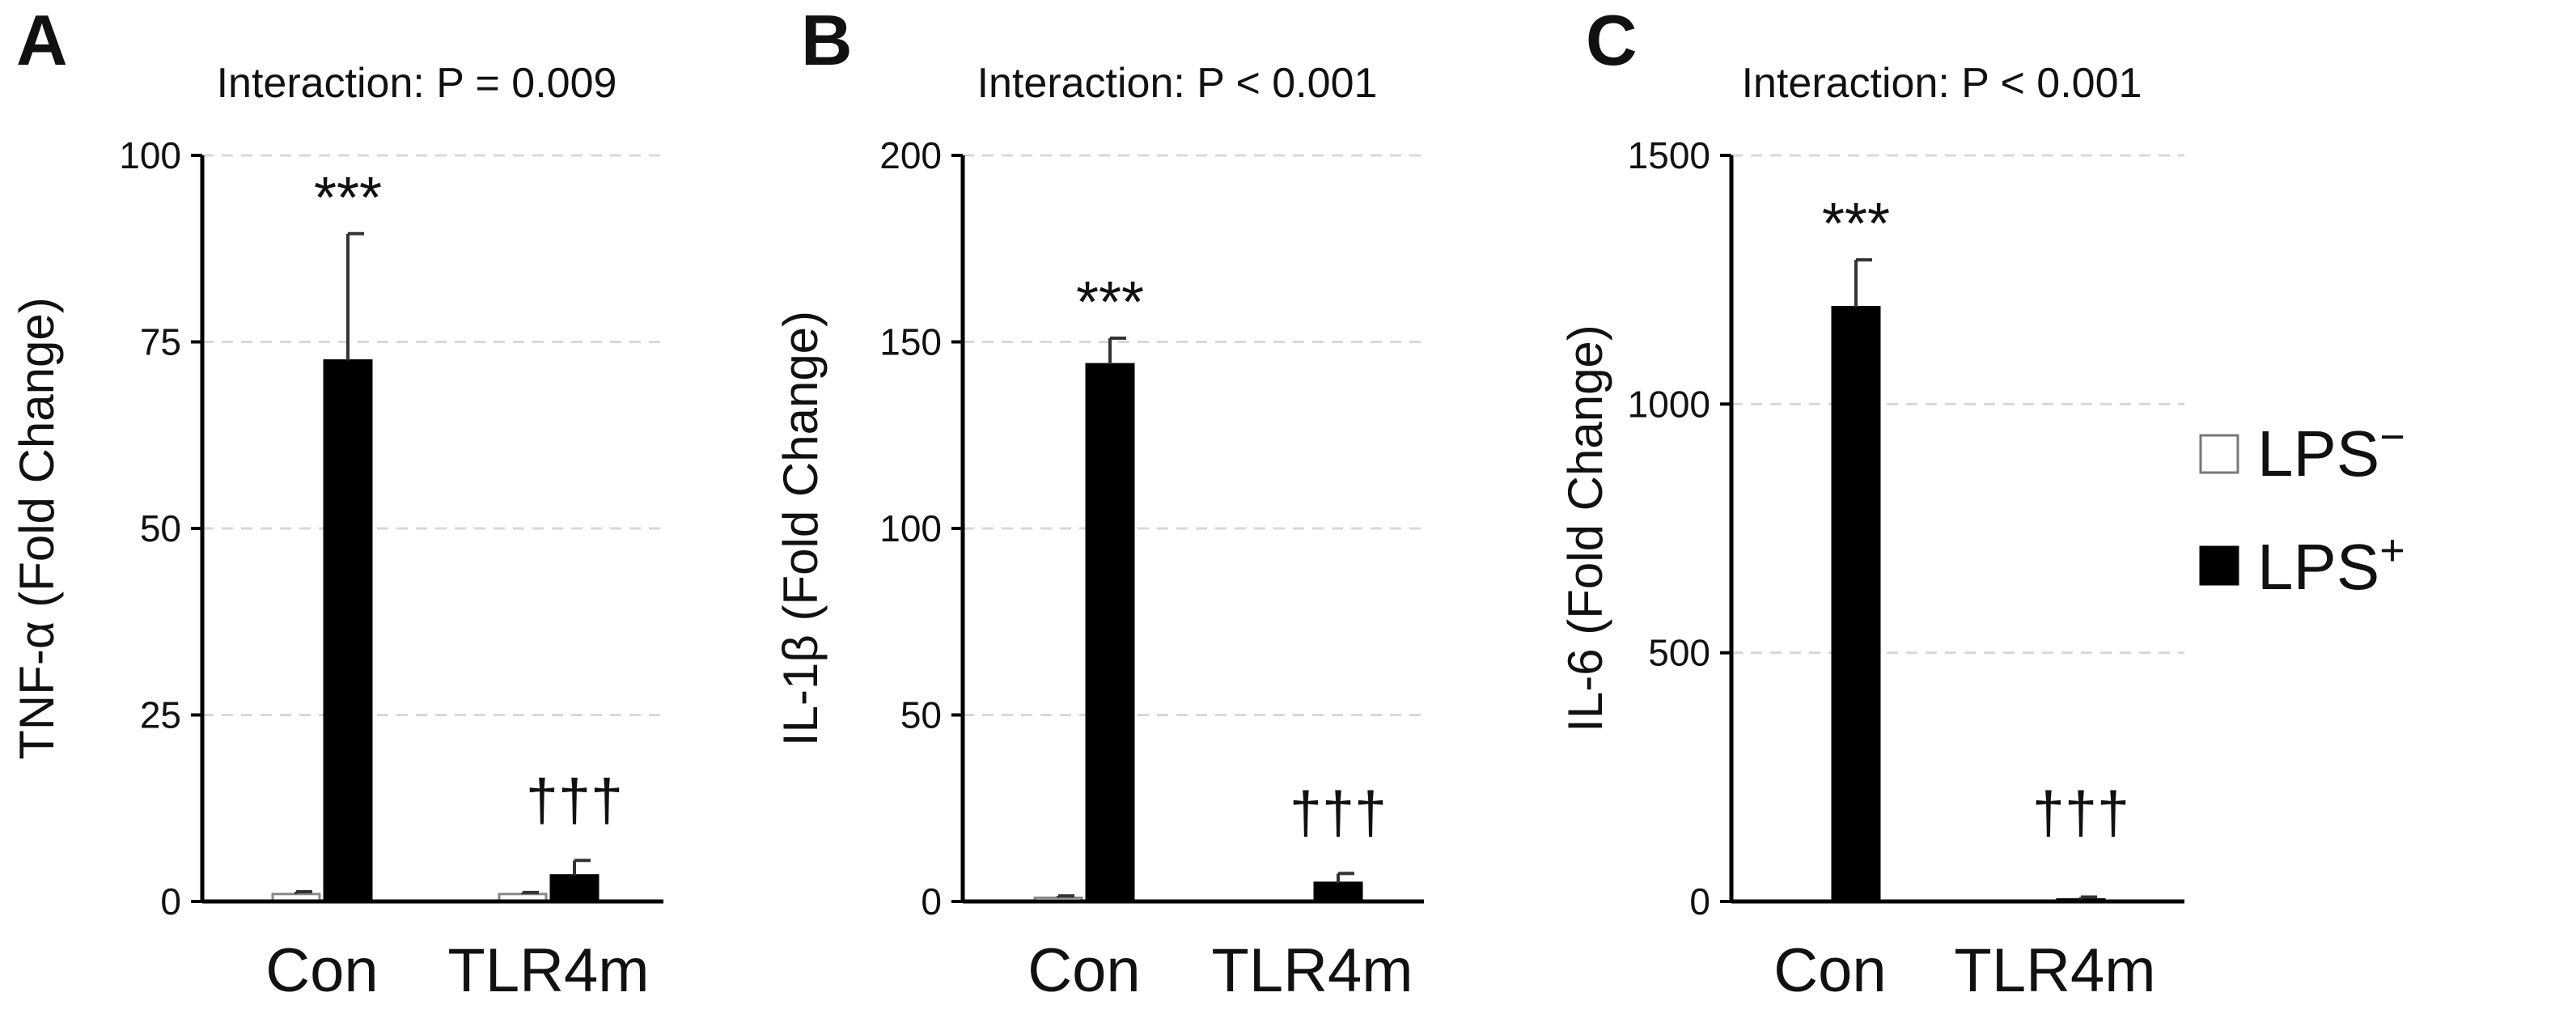  Describe the element at coordinates (2392, 550) in the screenshot. I see `legend-label-lps-pos-sup: +` at that location.